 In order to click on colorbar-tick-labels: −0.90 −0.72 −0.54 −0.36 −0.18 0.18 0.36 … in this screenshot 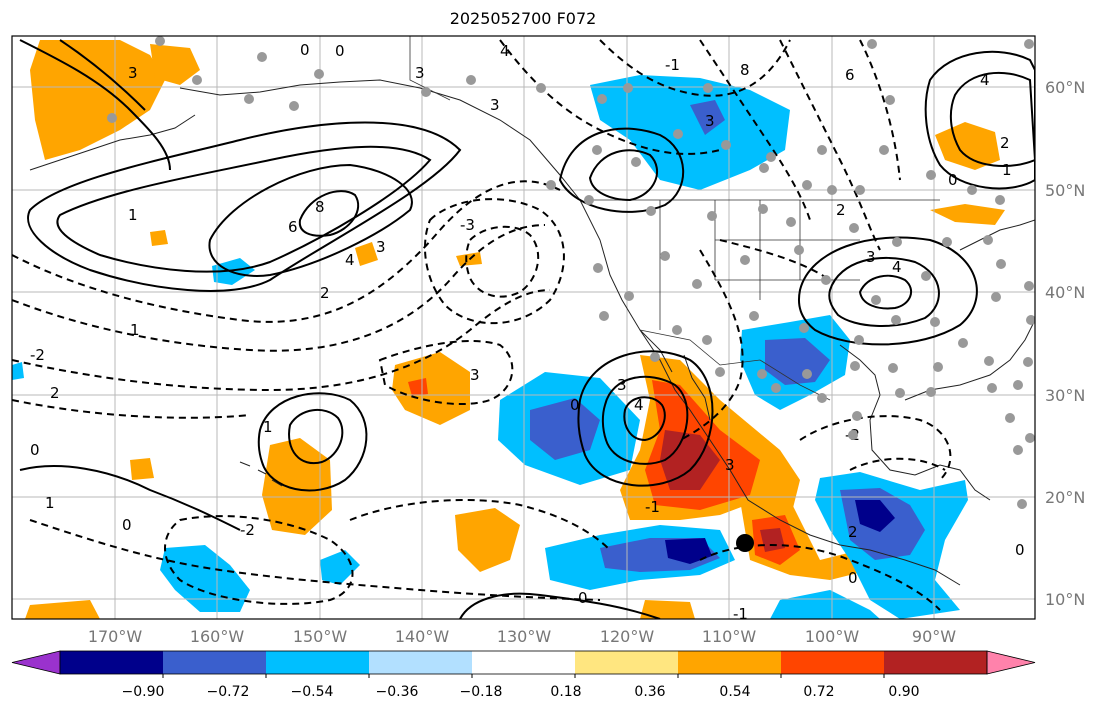, I will do `click(521, 692)`.